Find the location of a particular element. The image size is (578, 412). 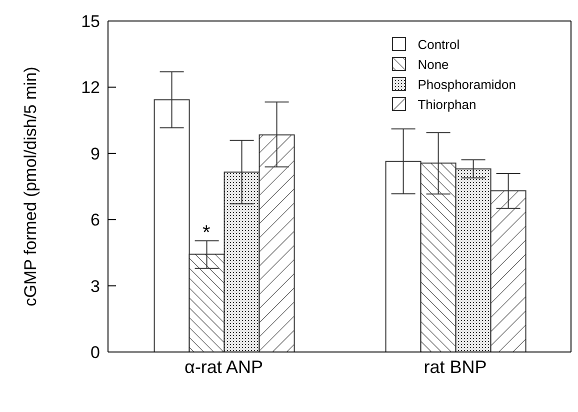

y-tick-label: 9 is located at coordinates (95, 154).